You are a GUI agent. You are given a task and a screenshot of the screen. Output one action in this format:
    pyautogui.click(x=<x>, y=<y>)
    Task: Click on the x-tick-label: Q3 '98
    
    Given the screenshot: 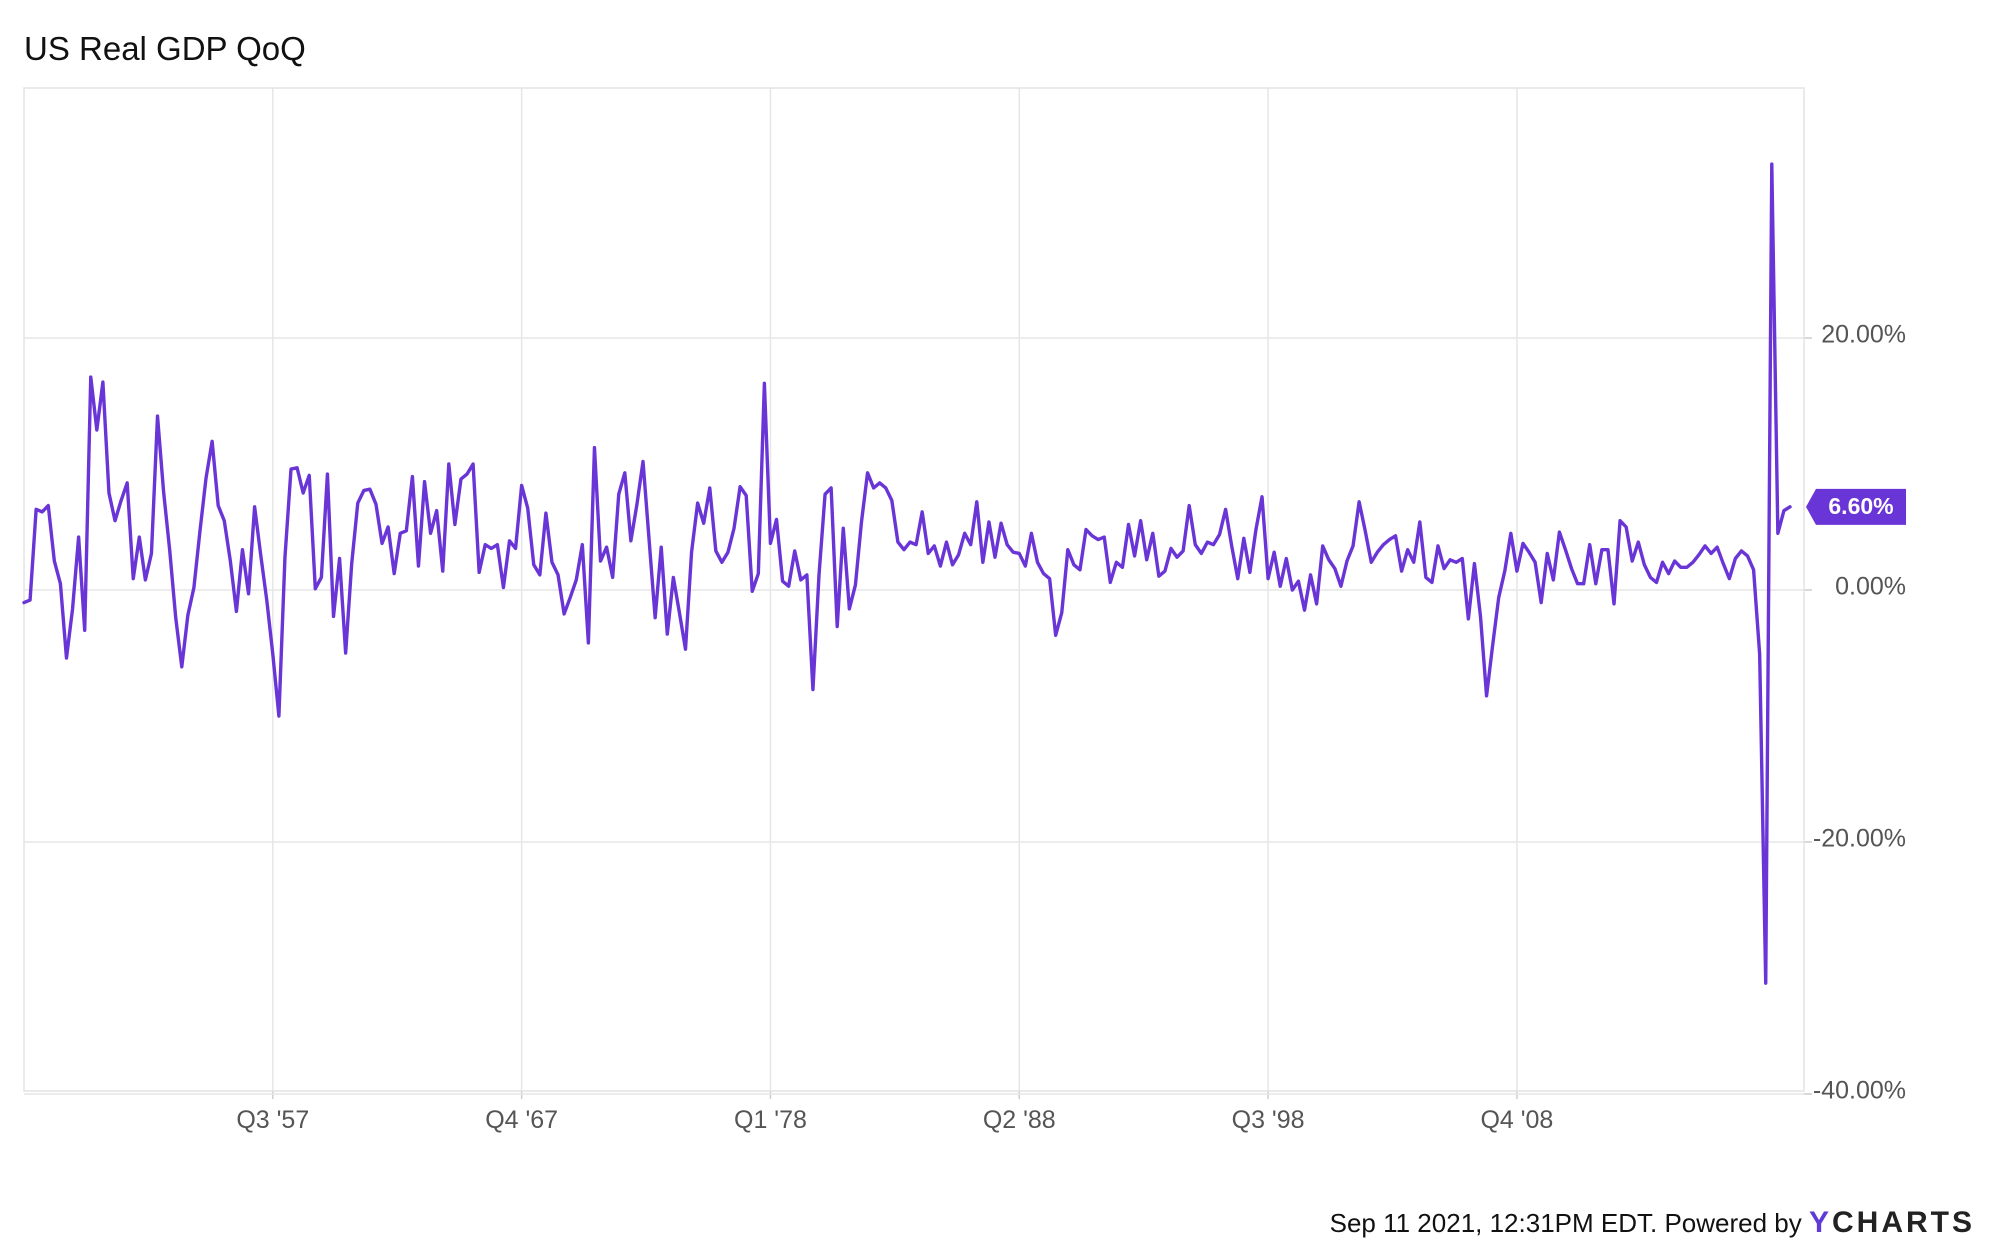 What is the action you would take?
    pyautogui.click(x=1268, y=1120)
    